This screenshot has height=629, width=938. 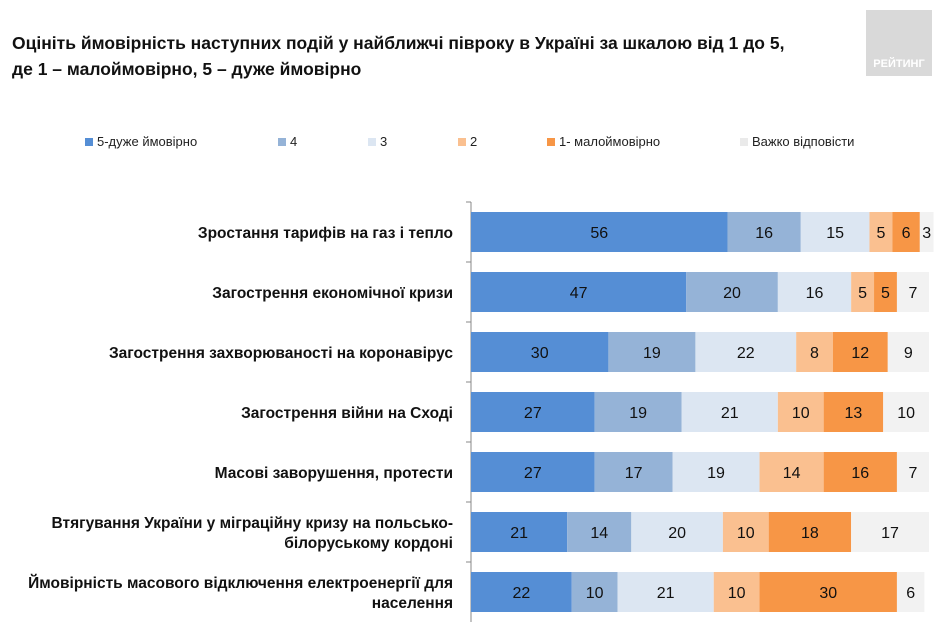 I want to click on data-label: 13, so click(x=854, y=413).